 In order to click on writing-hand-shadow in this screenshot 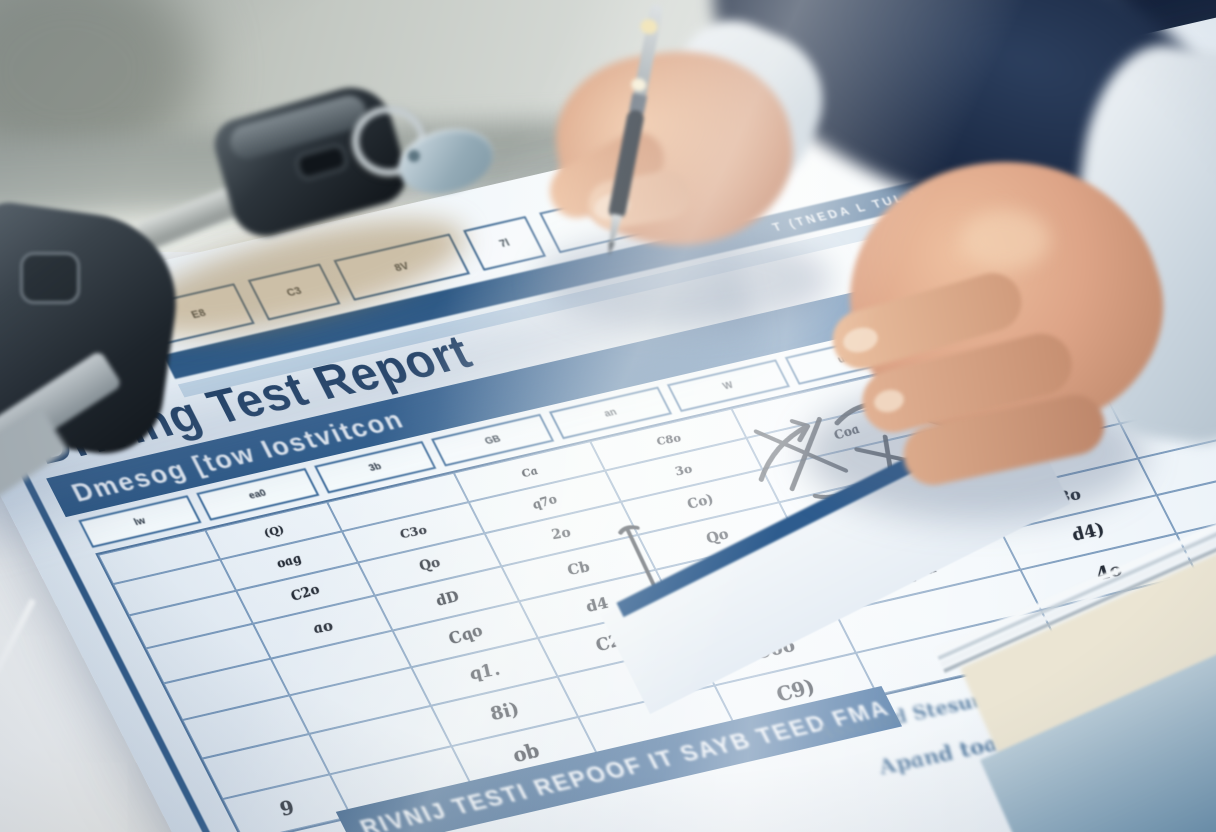, I will do `click(685, 279)`.